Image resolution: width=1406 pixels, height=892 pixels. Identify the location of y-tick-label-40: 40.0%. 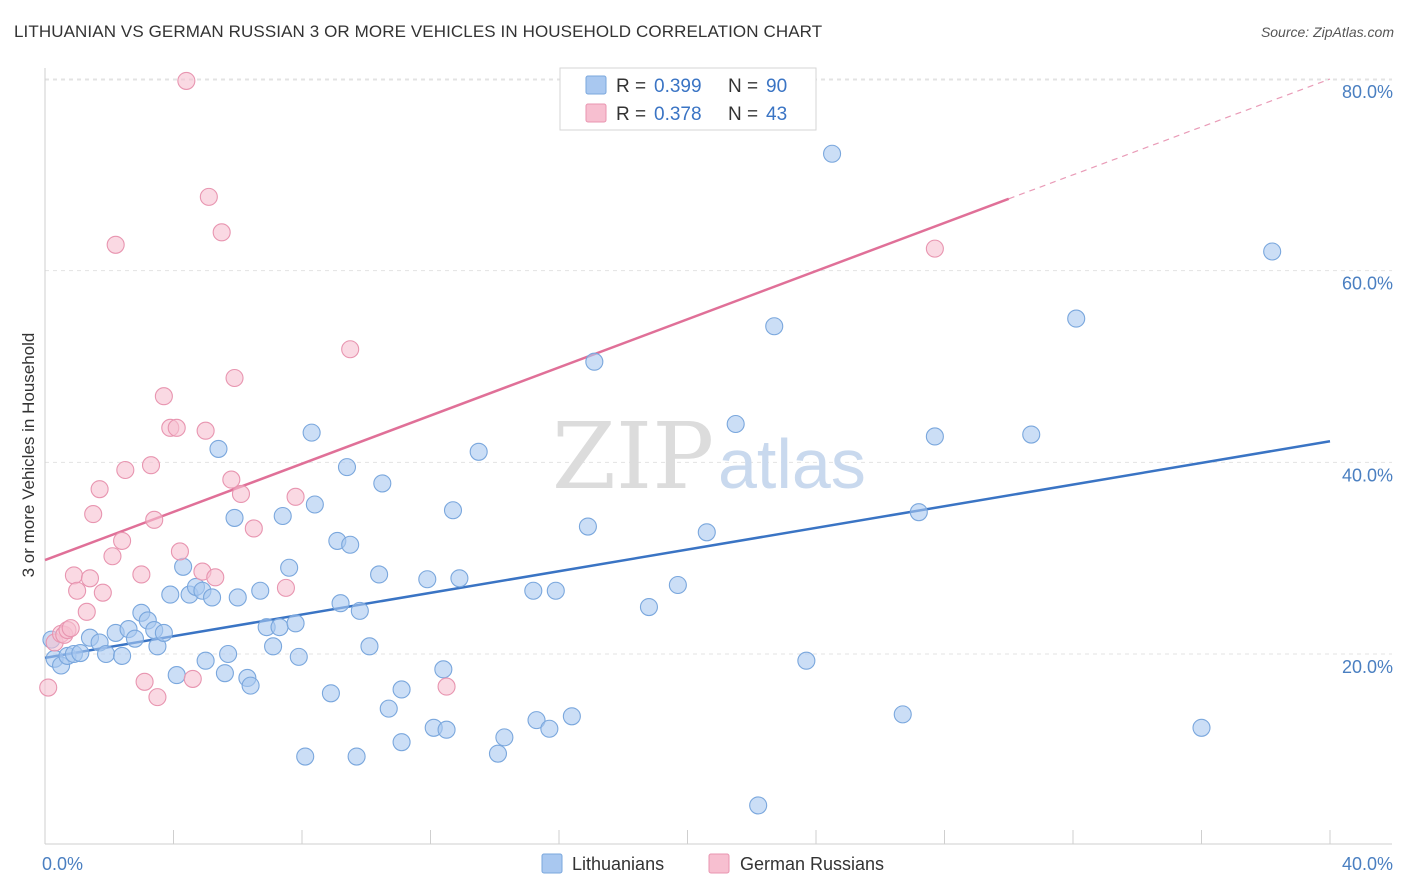
(1367, 475).